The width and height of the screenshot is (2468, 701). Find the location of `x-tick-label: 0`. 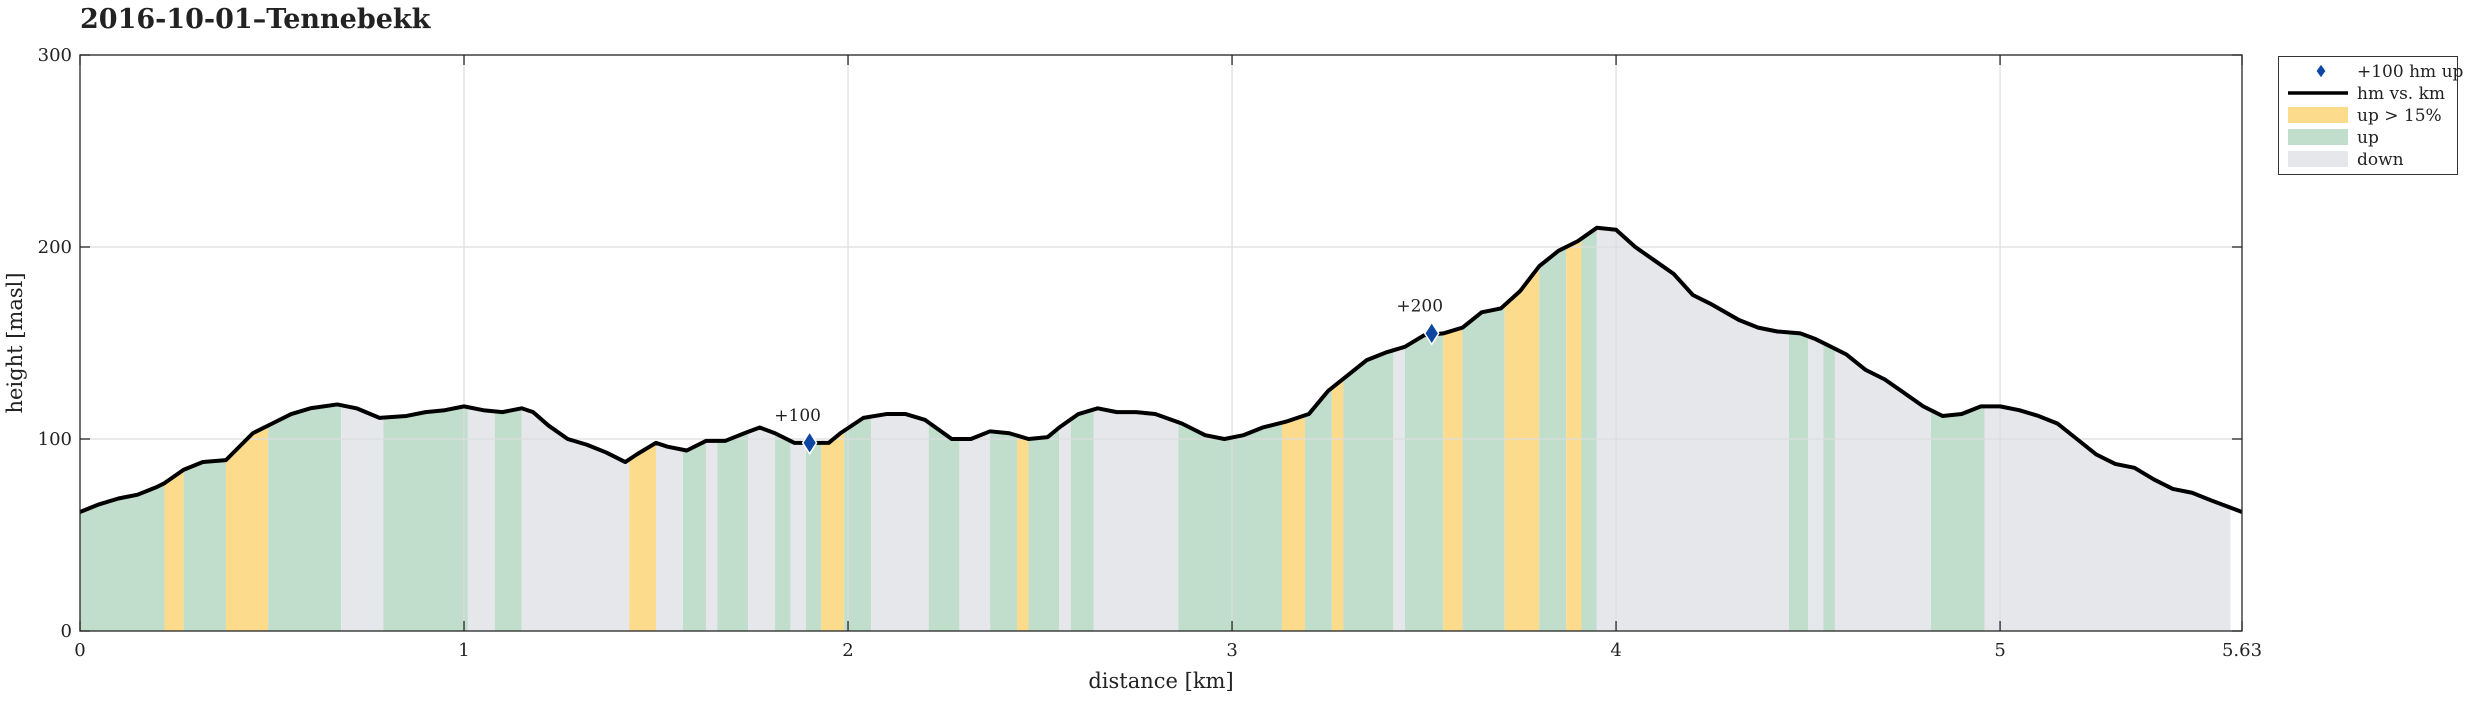

x-tick-label: 0 is located at coordinates (79, 650).